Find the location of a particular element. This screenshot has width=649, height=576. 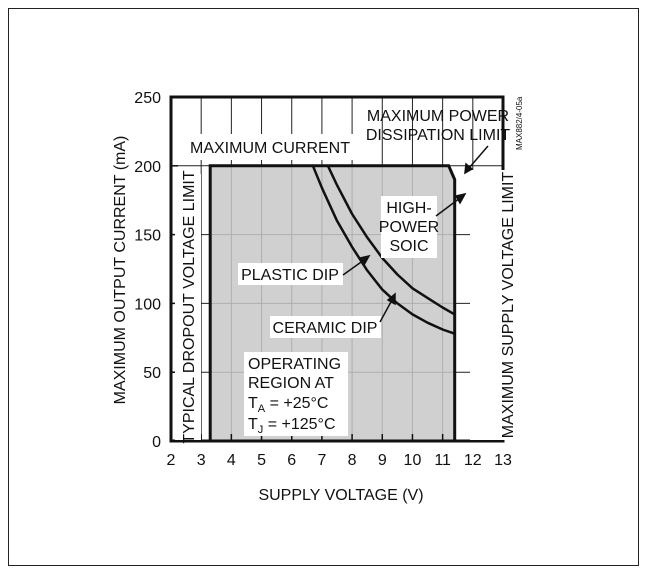

ceramic-dip-bg is located at coordinates (325, 327).